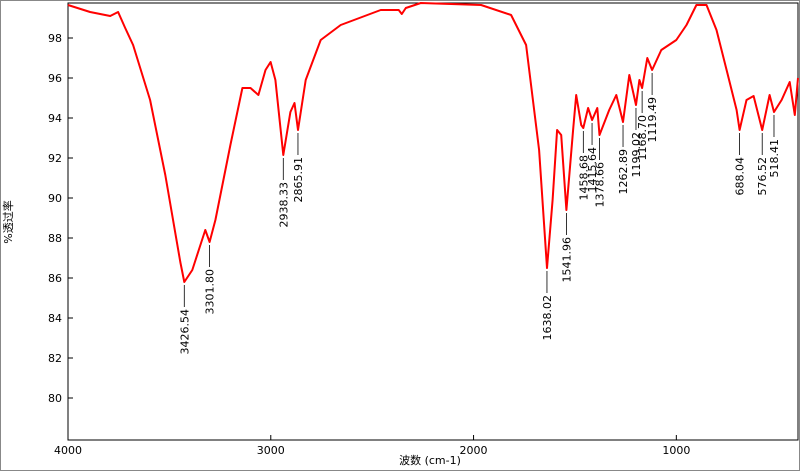 This screenshot has height=471, width=800. Describe the element at coordinates (55, 398) in the screenshot. I see `y-tick-label: 80` at that location.